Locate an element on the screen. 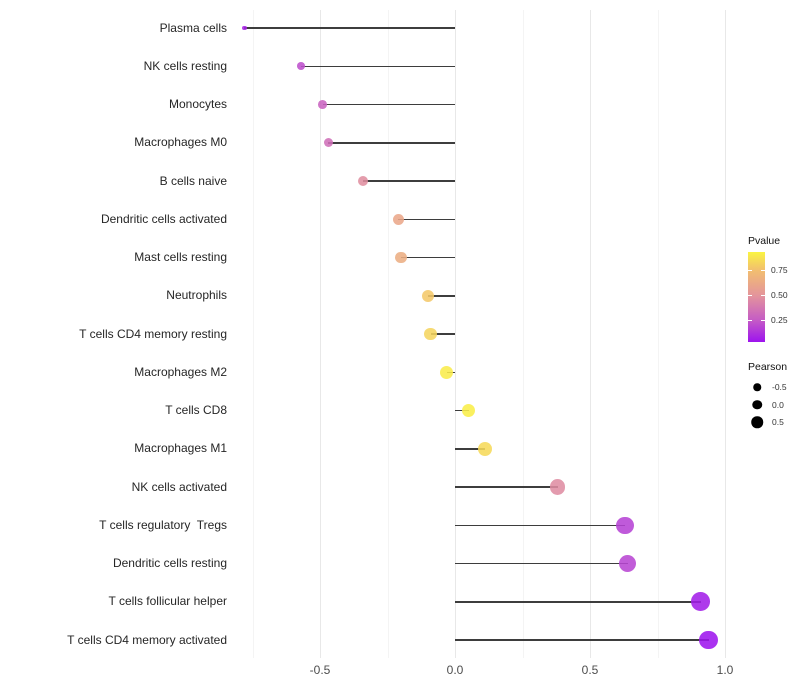 The width and height of the screenshot is (800, 700). x-tick-label: 1.0 is located at coordinates (725, 670).